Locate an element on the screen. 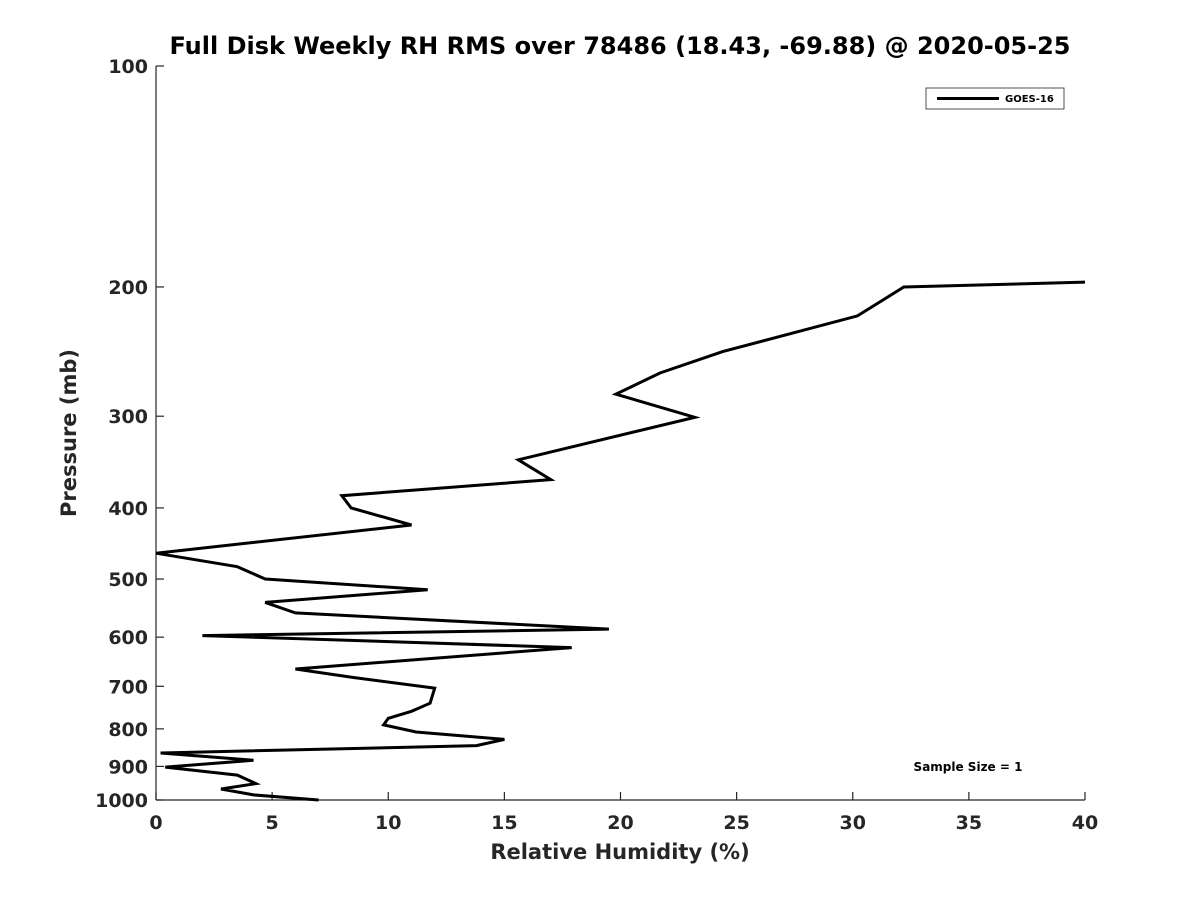  x-tick-label: 25 is located at coordinates (736, 823).